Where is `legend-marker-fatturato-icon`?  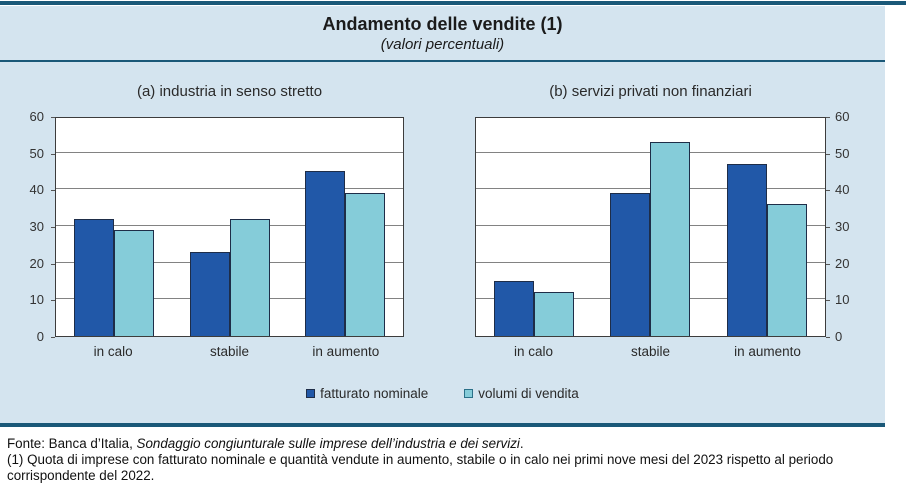
legend-marker-fatturato-icon is located at coordinates (311, 393).